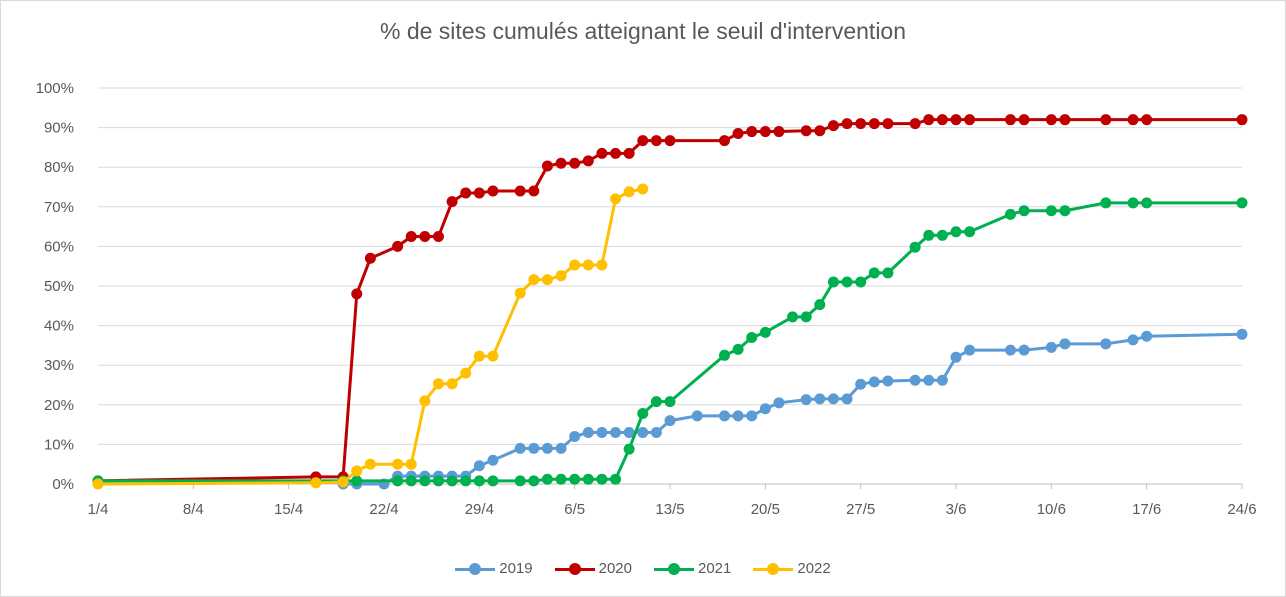  What do you see at coordinates (55, 88) in the screenshot?
I see `y-tick-label: 100%` at bounding box center [55, 88].